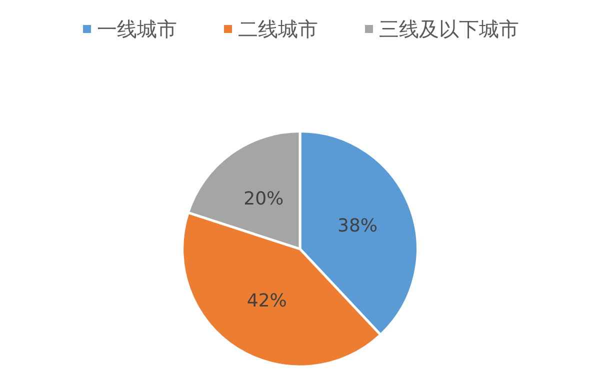 The height and width of the screenshot is (389, 600). Describe the element at coordinates (266, 301) in the screenshot. I see `data-label: 42%` at that location.